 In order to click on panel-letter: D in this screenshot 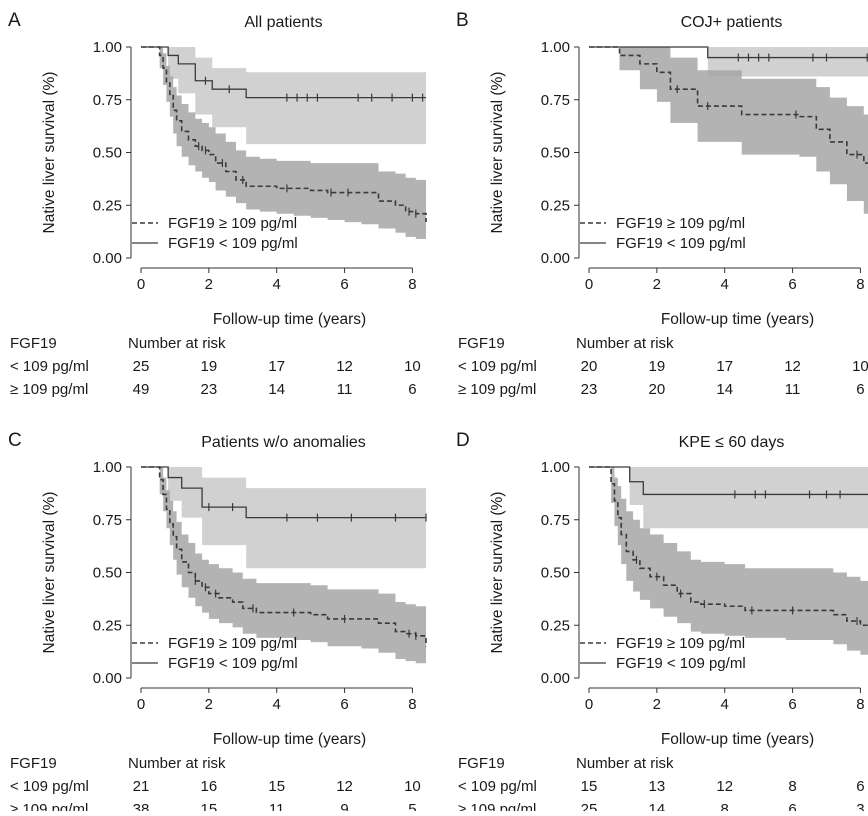, I will do `click(463, 440)`.